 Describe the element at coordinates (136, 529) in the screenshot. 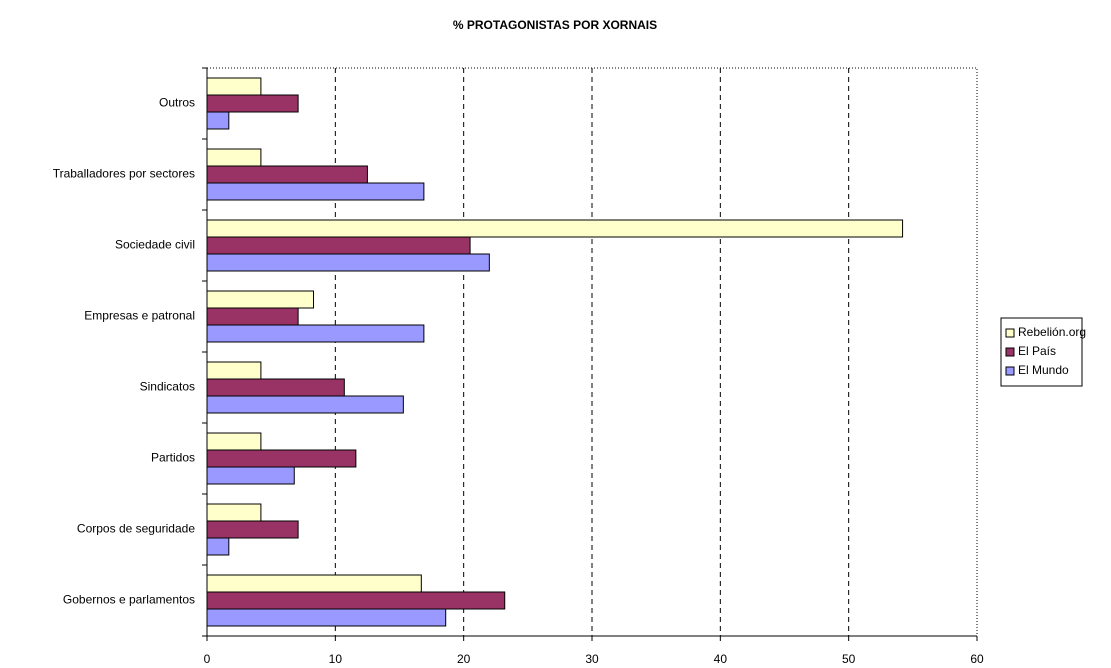

I see `y-tick-label: Corpos de seguridade` at that location.